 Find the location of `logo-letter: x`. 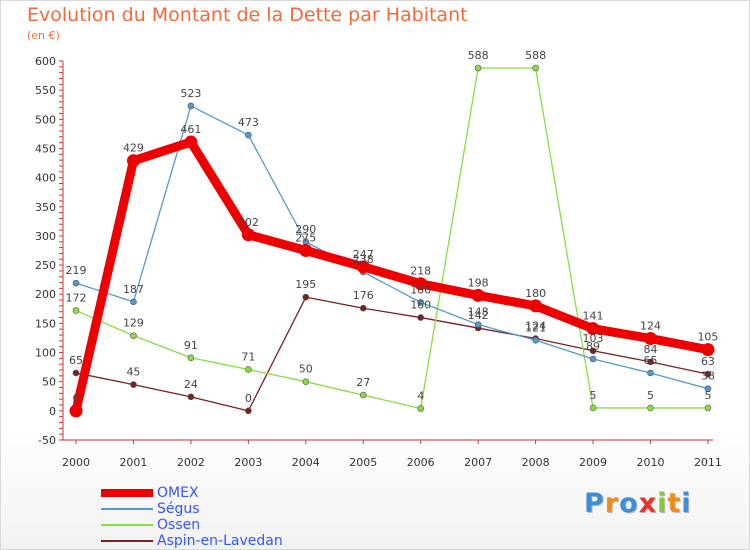

logo-letter: x is located at coordinates (648, 503).